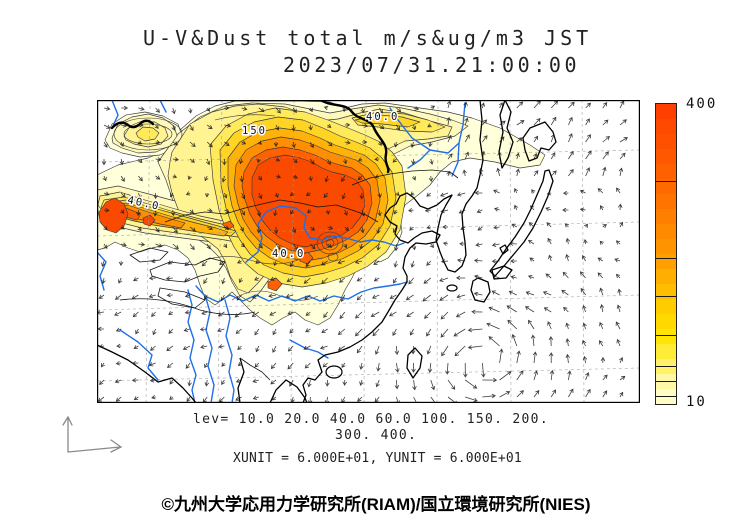 The image size is (752, 532). What do you see at coordinates (262, 186) in the screenshot?
I see `contour-label-layer: 150 40.0 40.0 40.0` at bounding box center [262, 186].